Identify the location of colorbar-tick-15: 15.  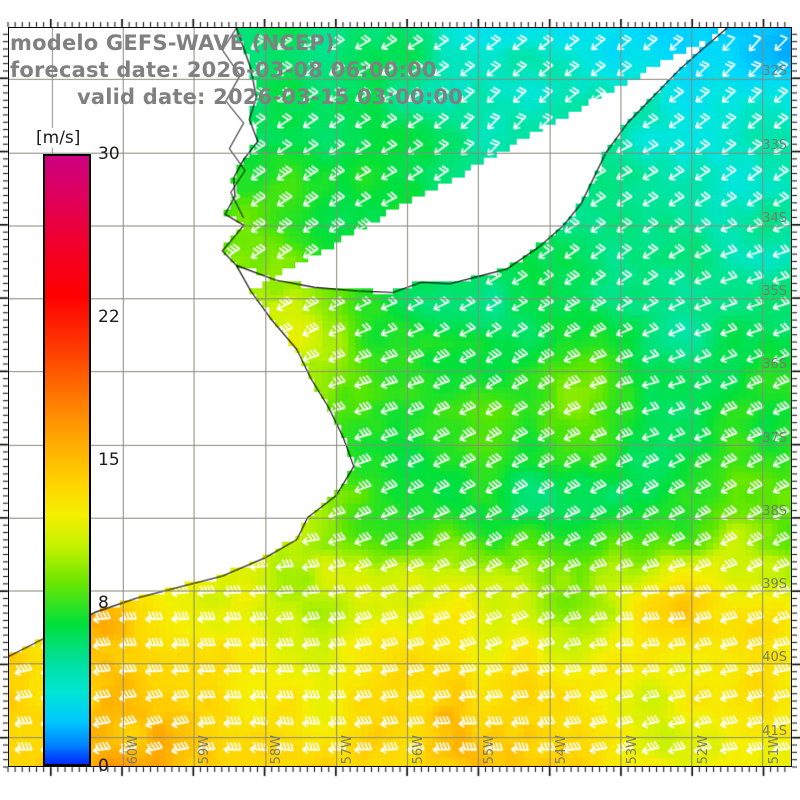
(109, 460).